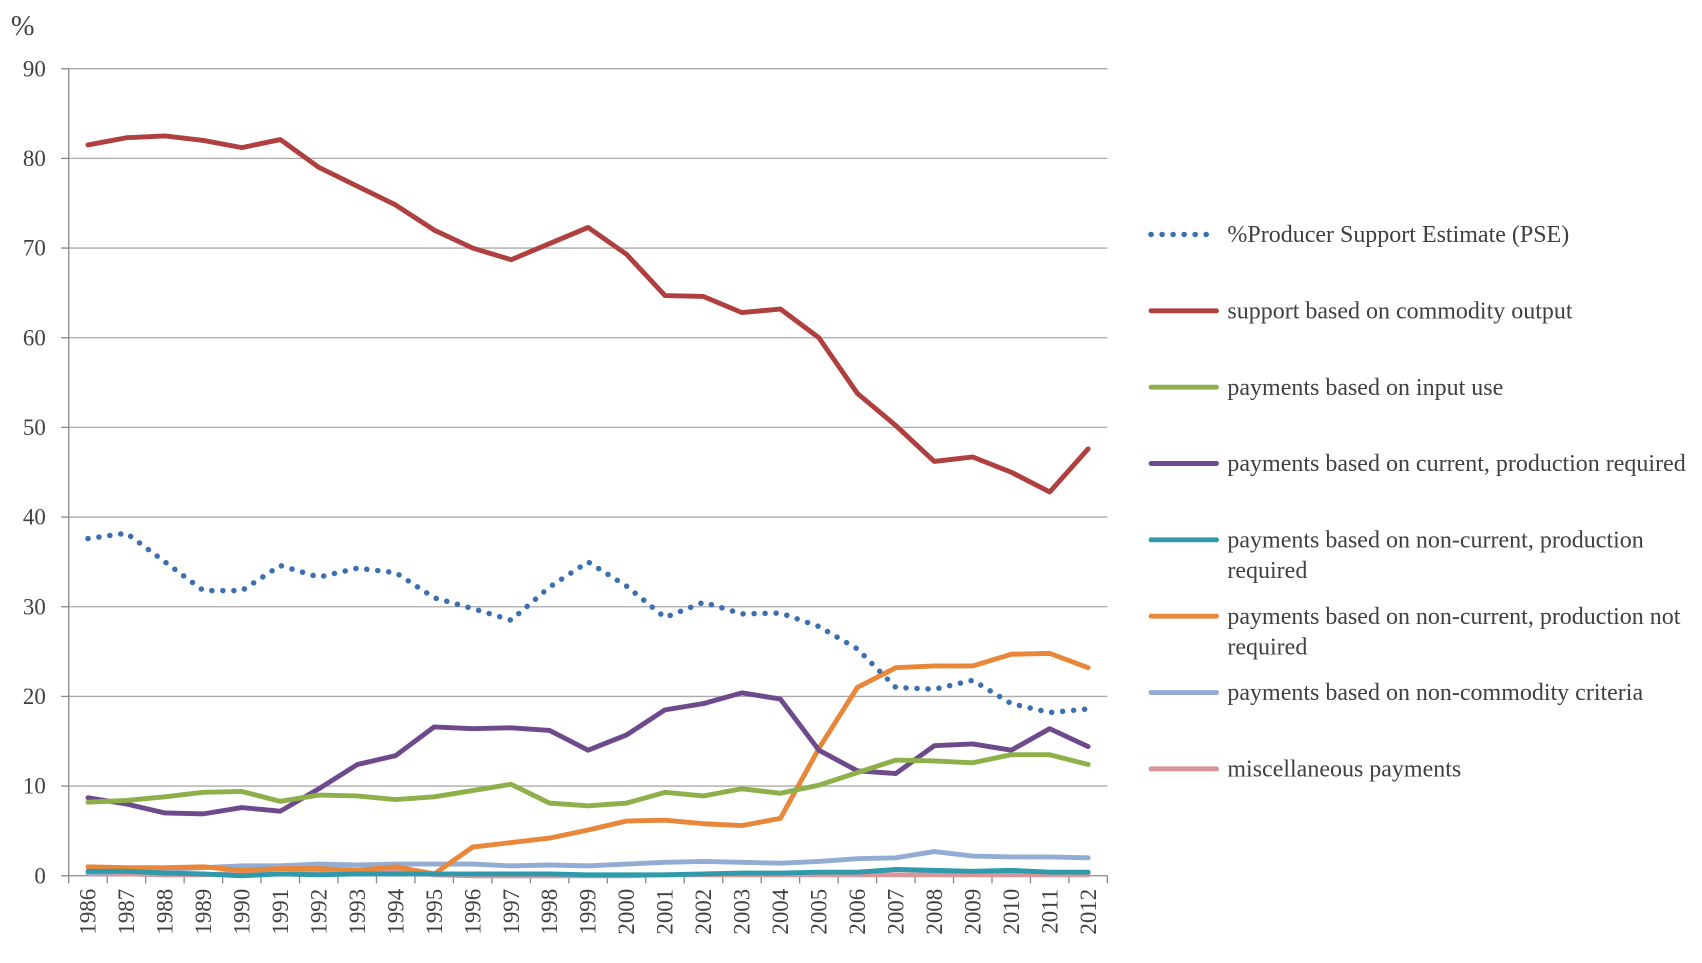 The image size is (1702, 963). Describe the element at coordinates (780, 911) in the screenshot. I see `x-tick-label: 2004` at that location.